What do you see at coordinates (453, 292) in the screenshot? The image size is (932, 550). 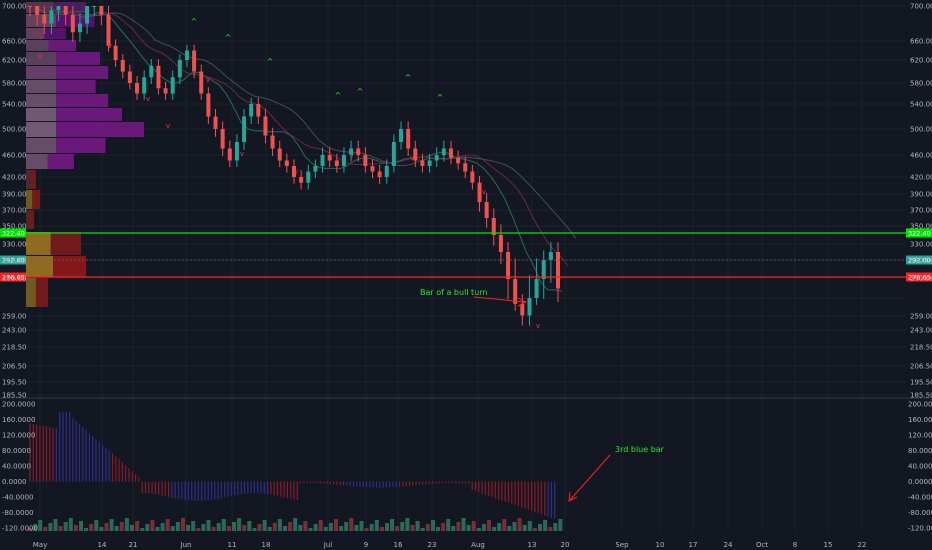 I see `annotation-bull-turn: Bar of a bull turn` at bounding box center [453, 292].